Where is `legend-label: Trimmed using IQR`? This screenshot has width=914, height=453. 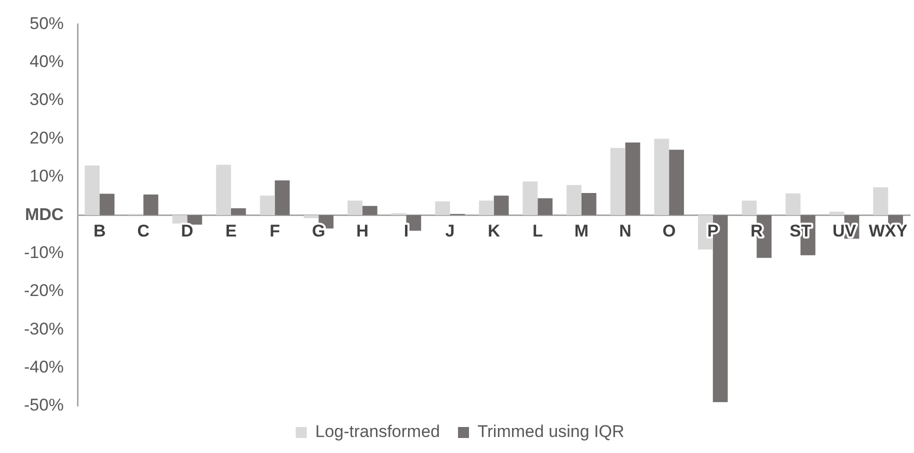 legend-label: Trimmed using IQR is located at coordinates (550, 432).